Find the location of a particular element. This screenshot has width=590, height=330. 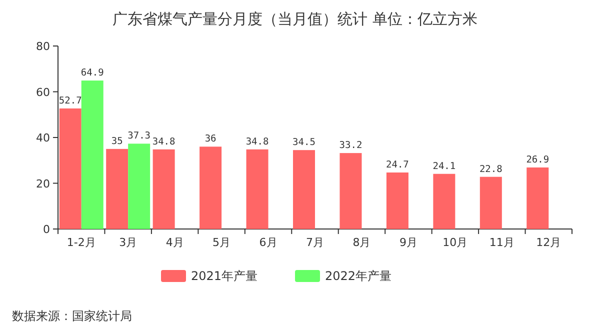

chart-title: 广东省煤气产量分月度（当月值）统计 单位：亿立方米 is located at coordinates (295, 19).